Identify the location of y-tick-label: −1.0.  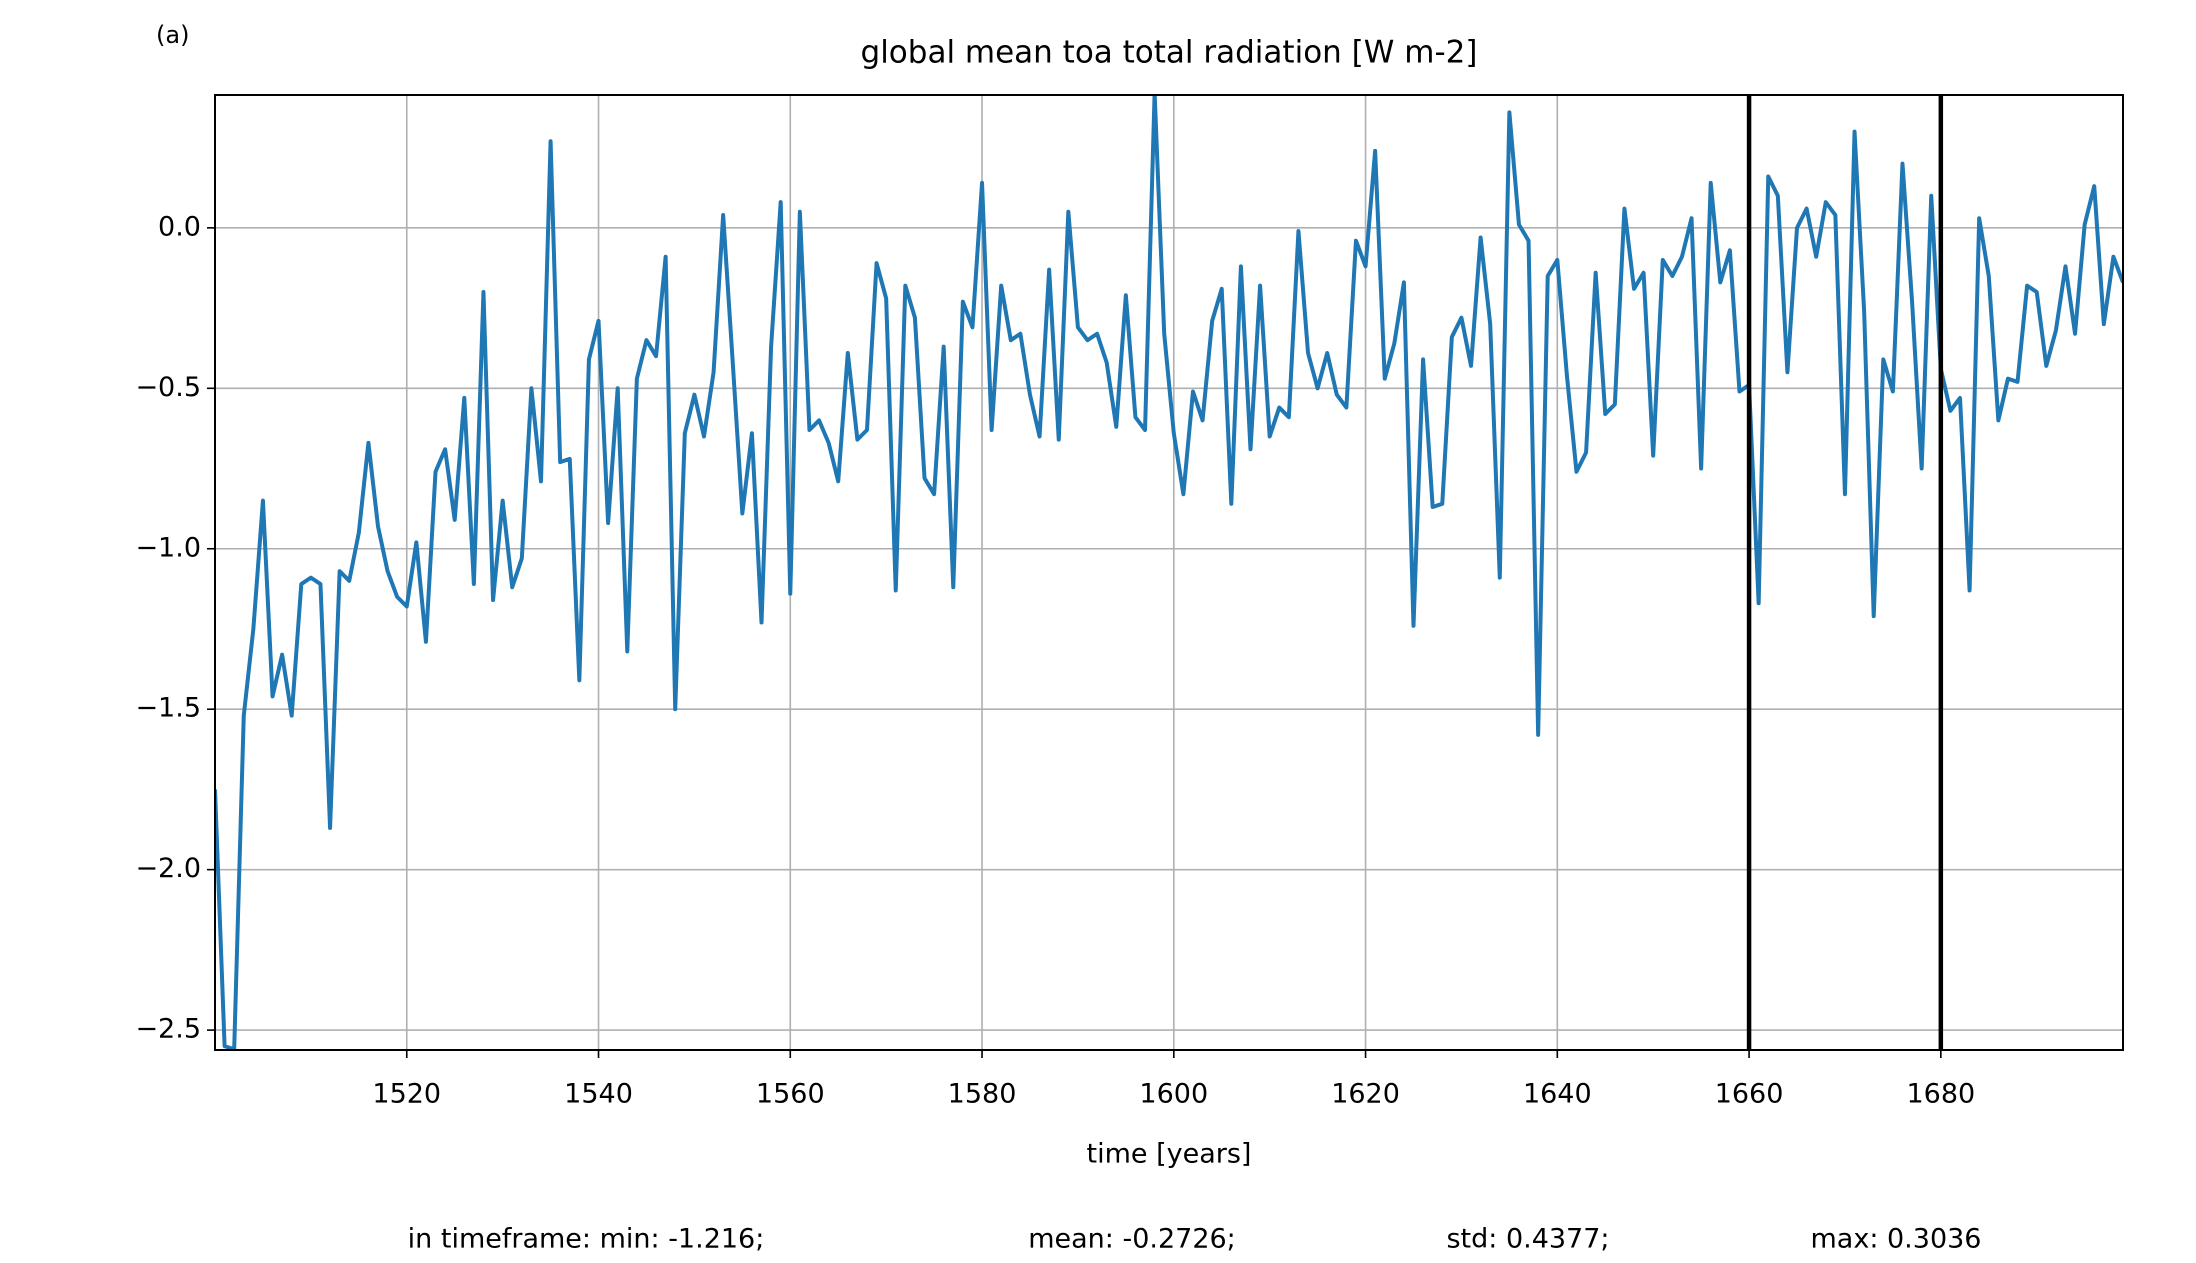
(168, 547).